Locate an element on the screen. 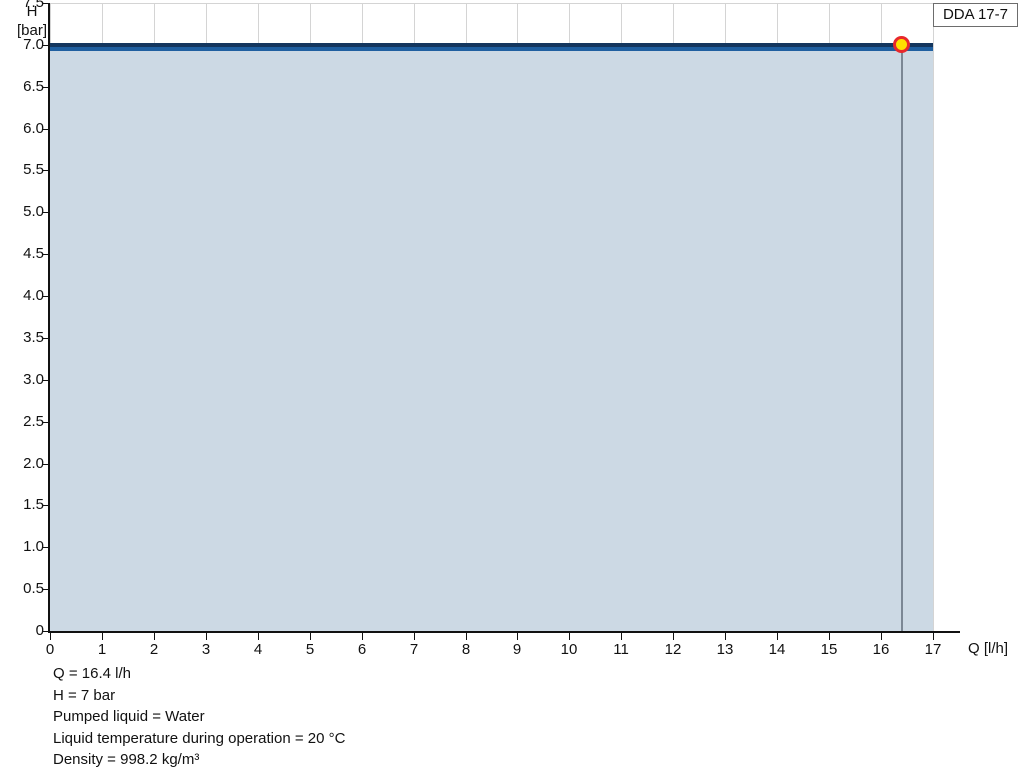 This screenshot has height=781, width=1024. y-tick-label: 4.5 is located at coordinates (33, 253).